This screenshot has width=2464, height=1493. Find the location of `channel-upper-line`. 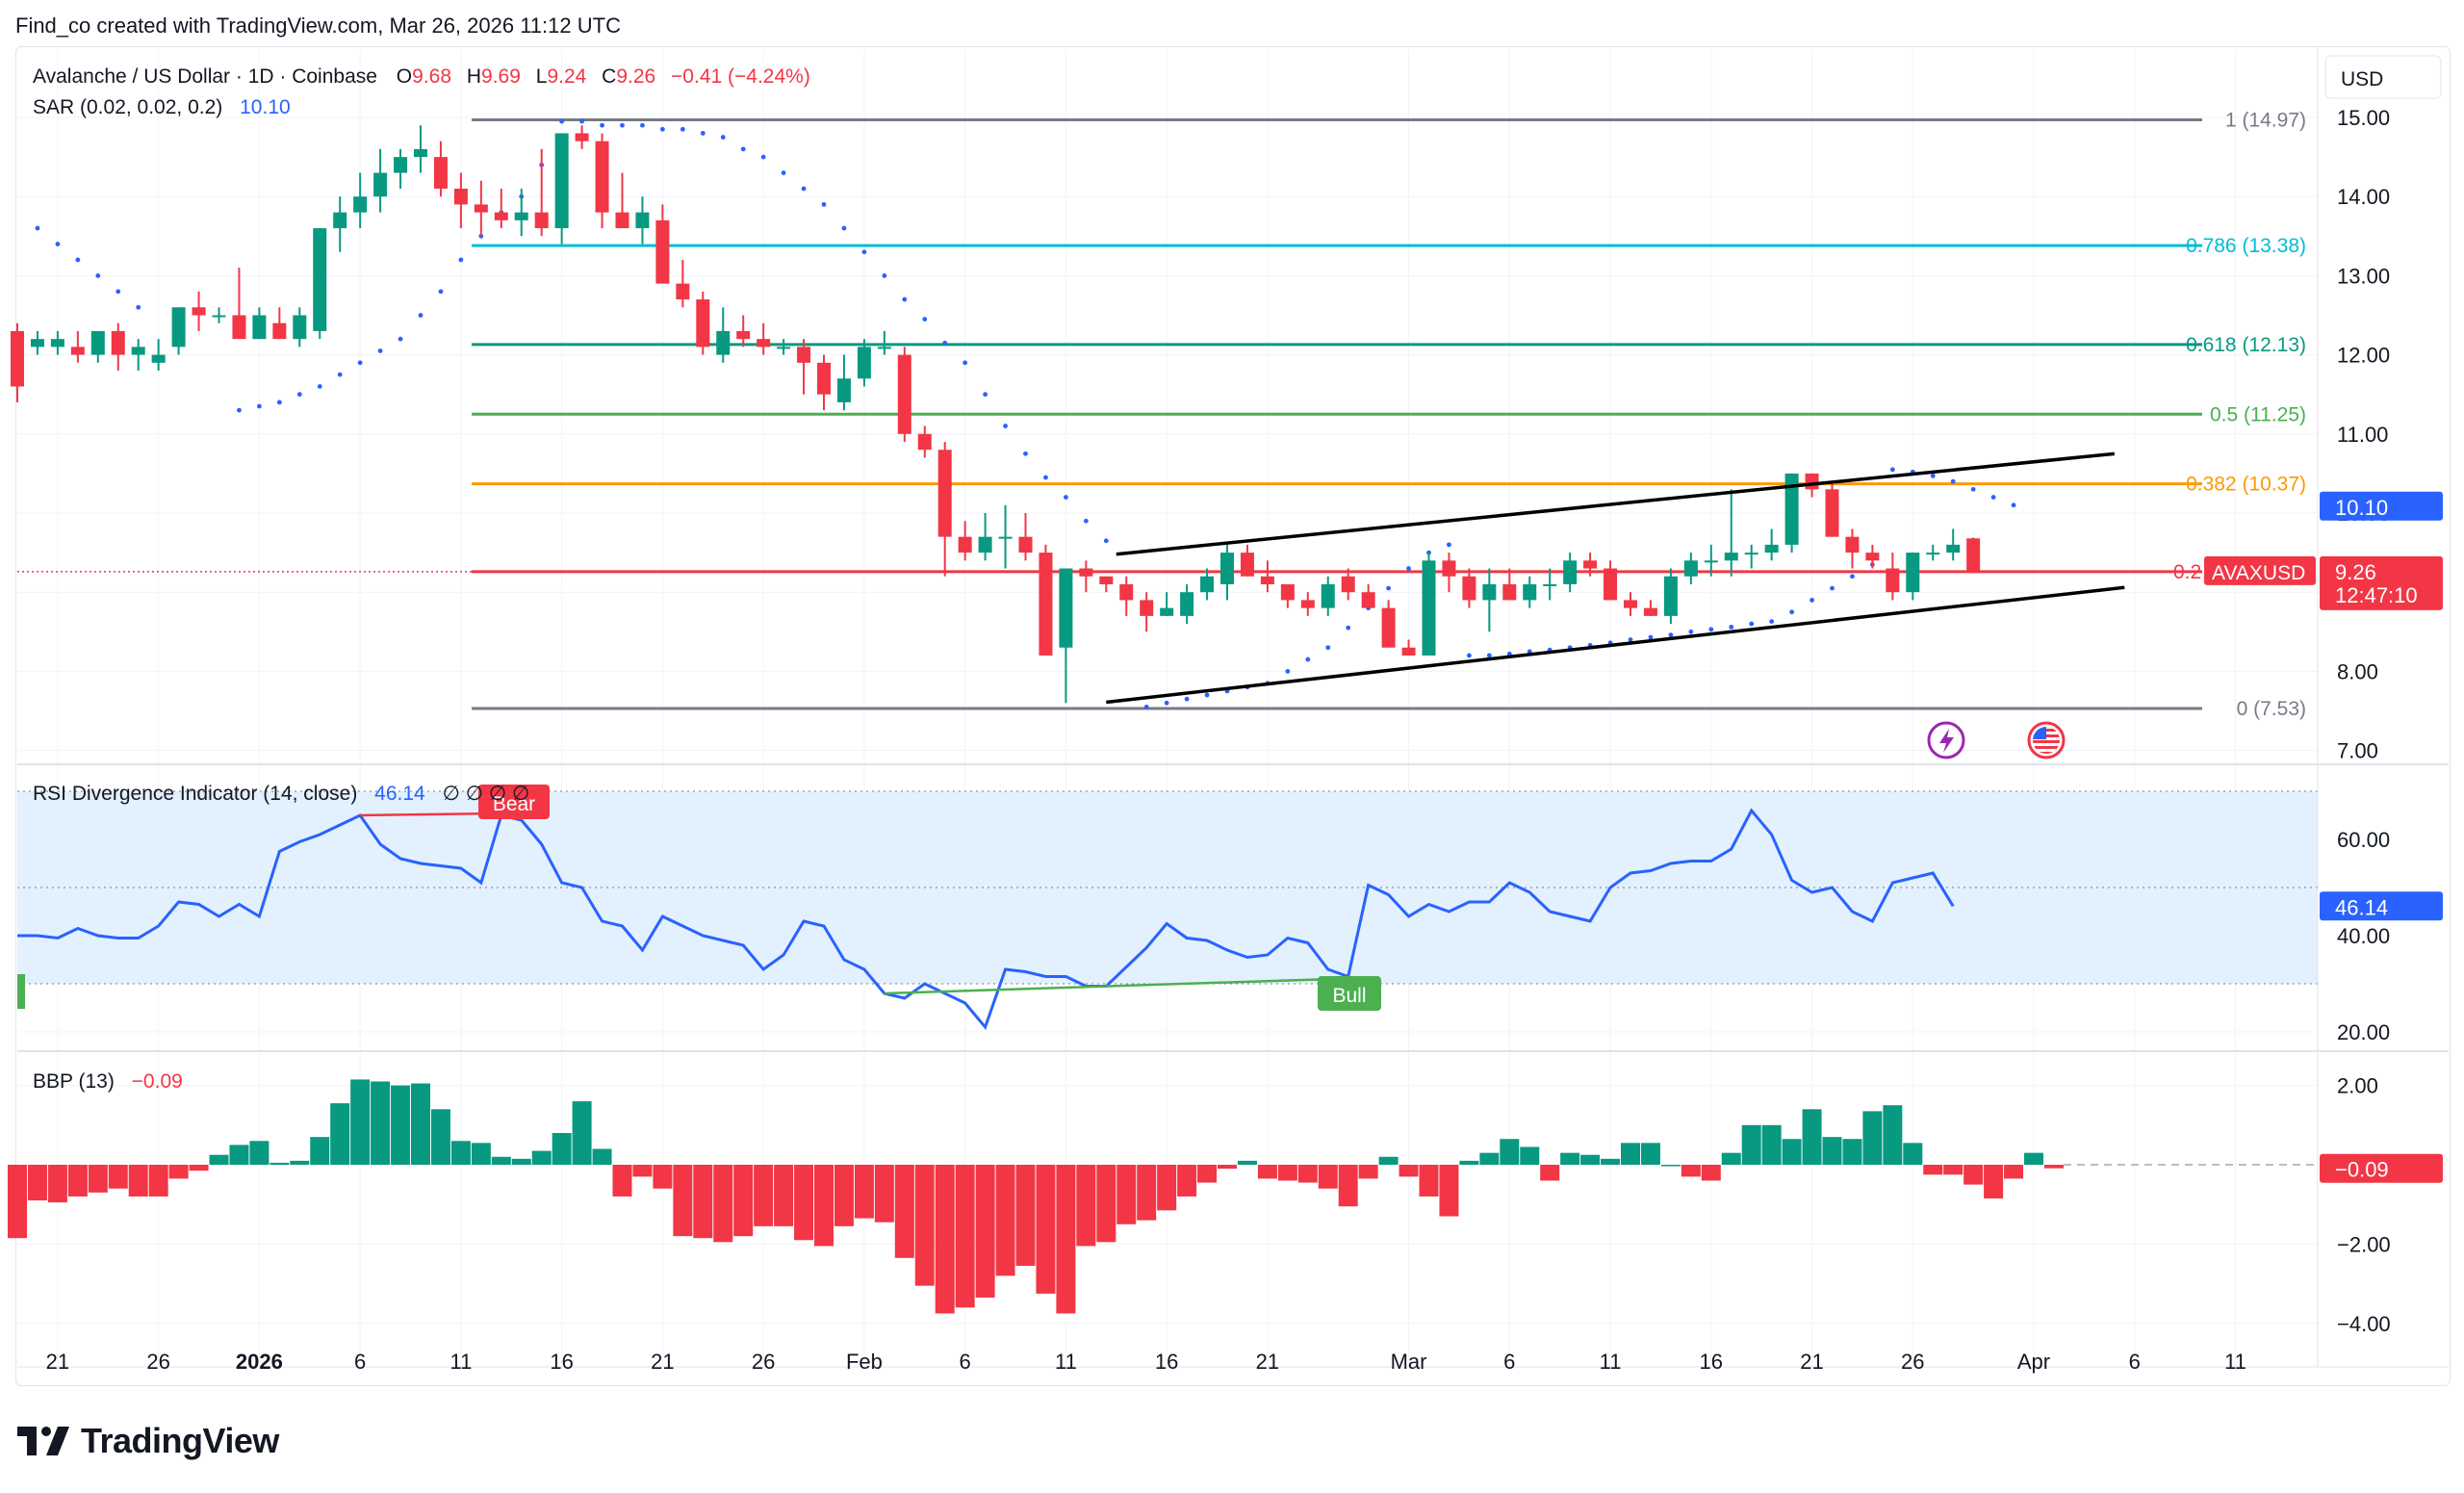

channel-upper-line is located at coordinates (1615, 503).